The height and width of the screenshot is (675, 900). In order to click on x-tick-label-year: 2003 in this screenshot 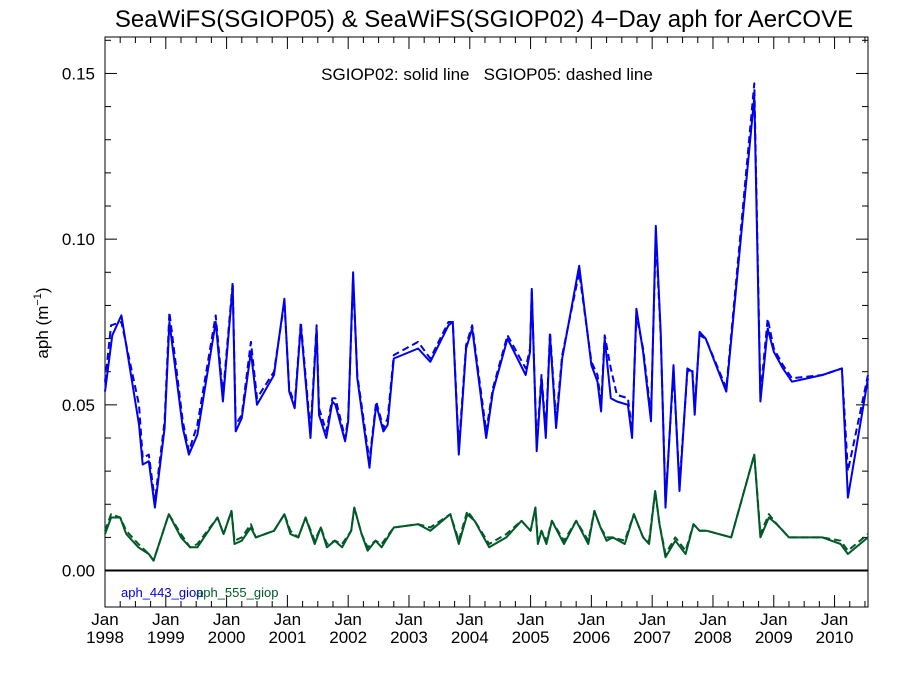, I will do `click(409, 637)`.